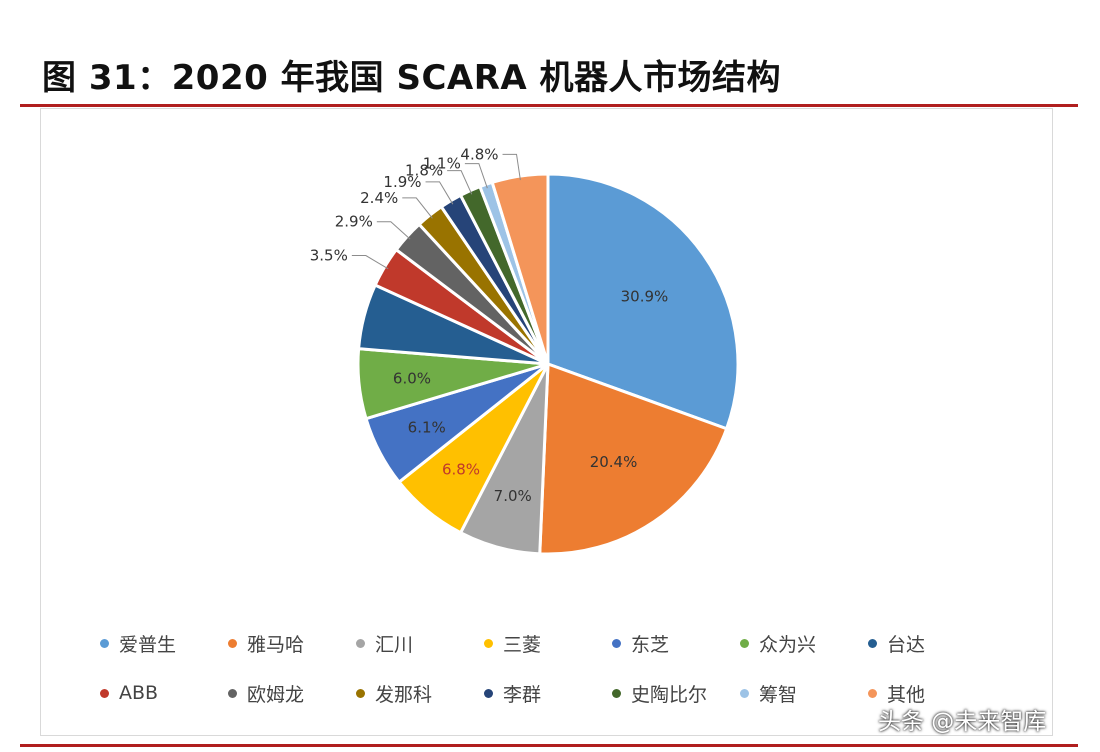 Image resolution: width=1100 pixels, height=752 pixels. What do you see at coordinates (906, 694) in the screenshot?
I see `legend-label-13: 其他` at bounding box center [906, 694].